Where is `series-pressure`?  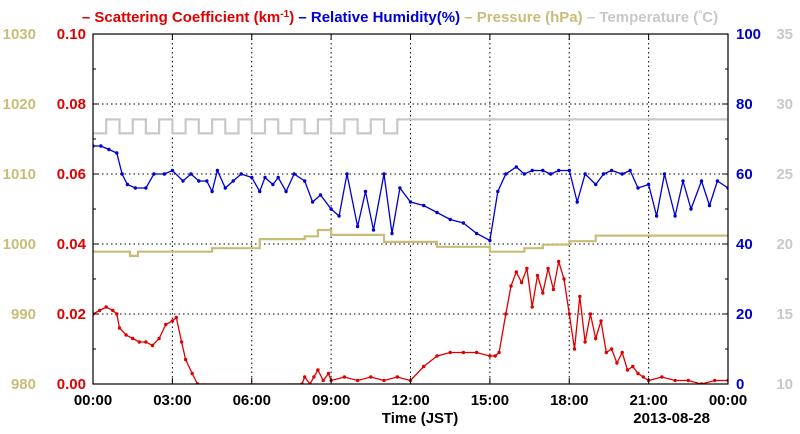
series-pressure is located at coordinates (410, 242).